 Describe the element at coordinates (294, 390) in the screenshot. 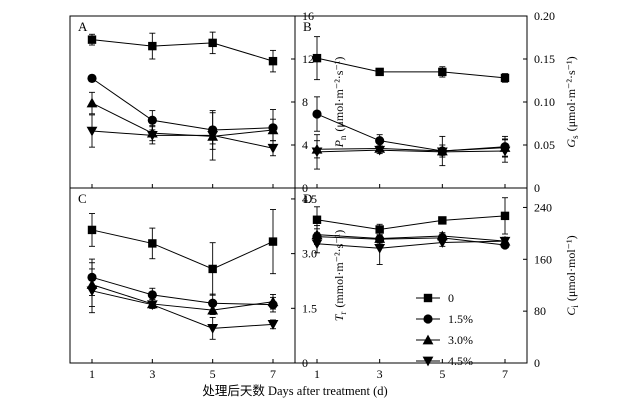

I see `x-axis-title: 处理后天数 Days after treatment (d)` at that location.